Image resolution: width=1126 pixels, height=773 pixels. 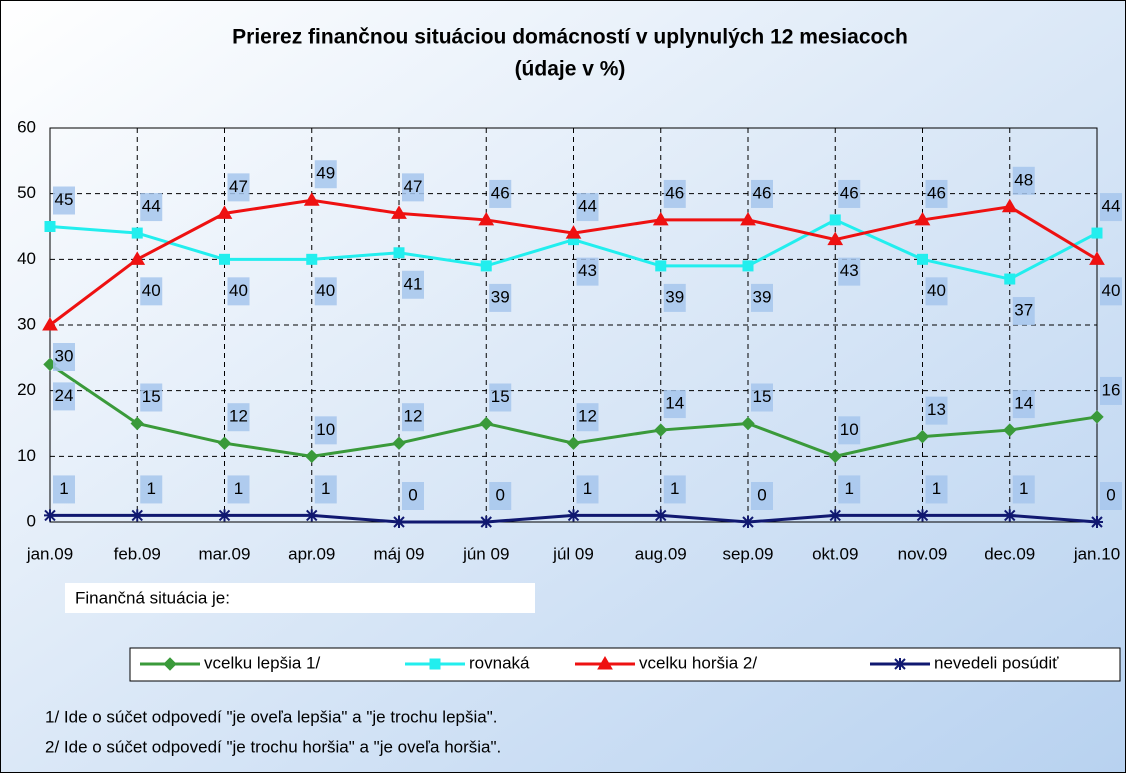 I want to click on legend-label: nevedeli posúdiť, so click(x=996, y=662).